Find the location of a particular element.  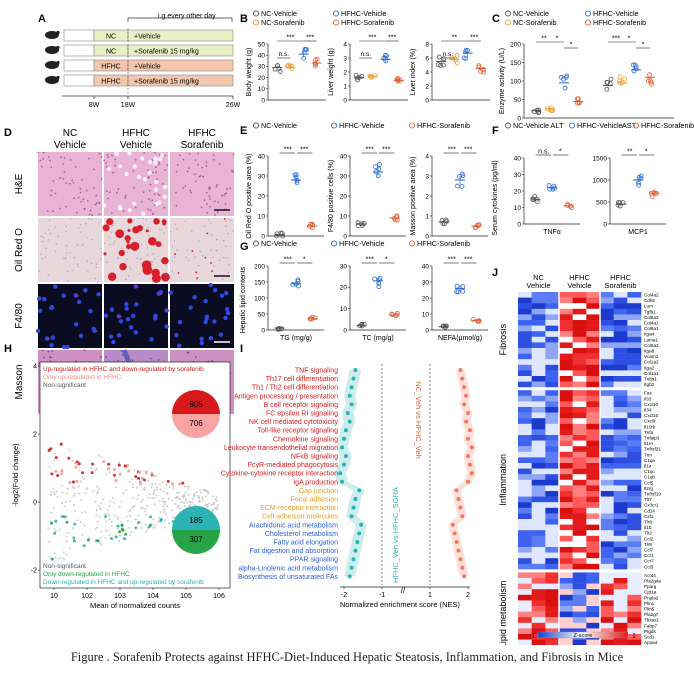

sig-label: * is located at coordinates (304, 260).